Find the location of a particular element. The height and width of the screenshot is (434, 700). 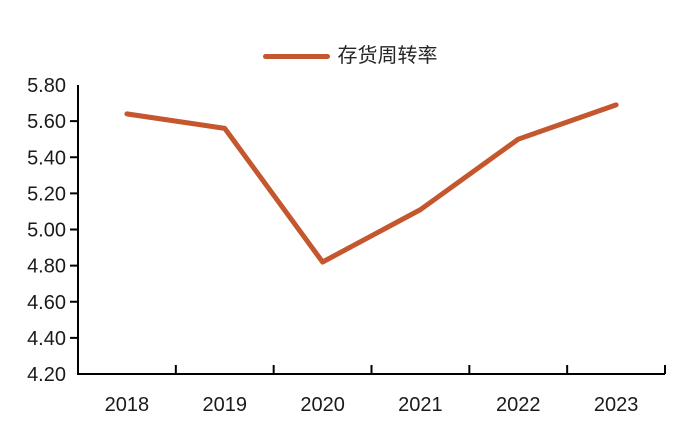

x-axis-tick-label: 2023 is located at coordinates (616, 405).